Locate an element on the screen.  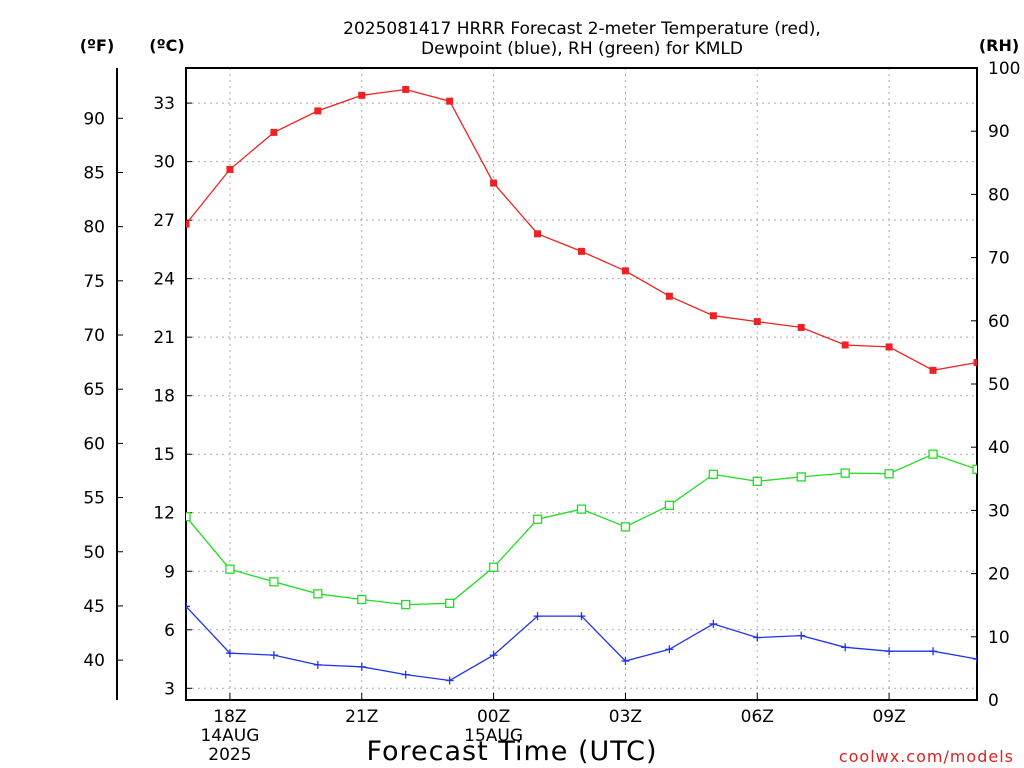
rh-tick-label: 100 is located at coordinates (1004, 69).